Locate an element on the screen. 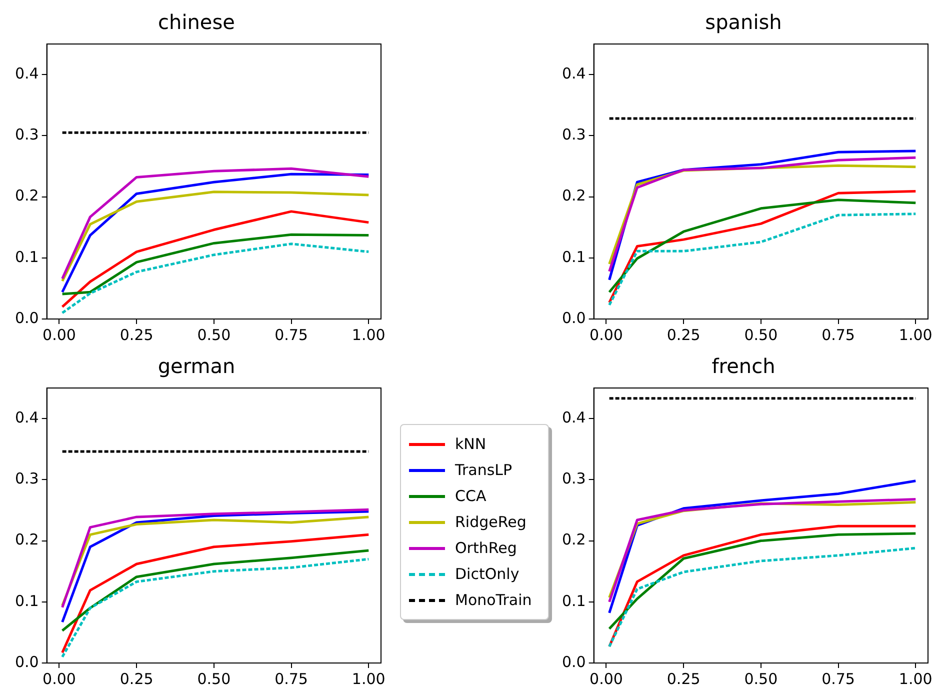 The image size is (948, 696). legend-label: CCA is located at coordinates (470, 496).